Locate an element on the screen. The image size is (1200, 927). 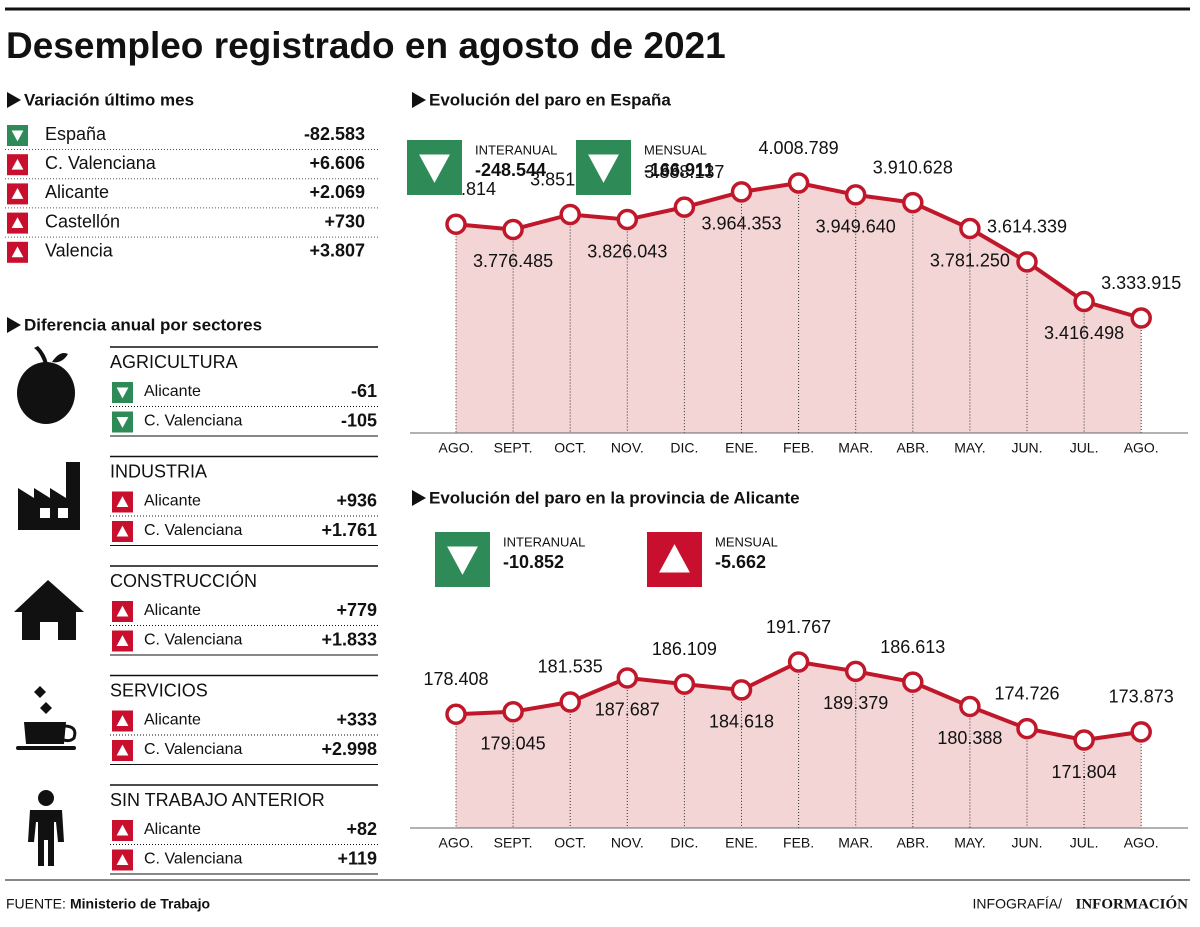
data-label: 180.388 is located at coordinates (969, 738).